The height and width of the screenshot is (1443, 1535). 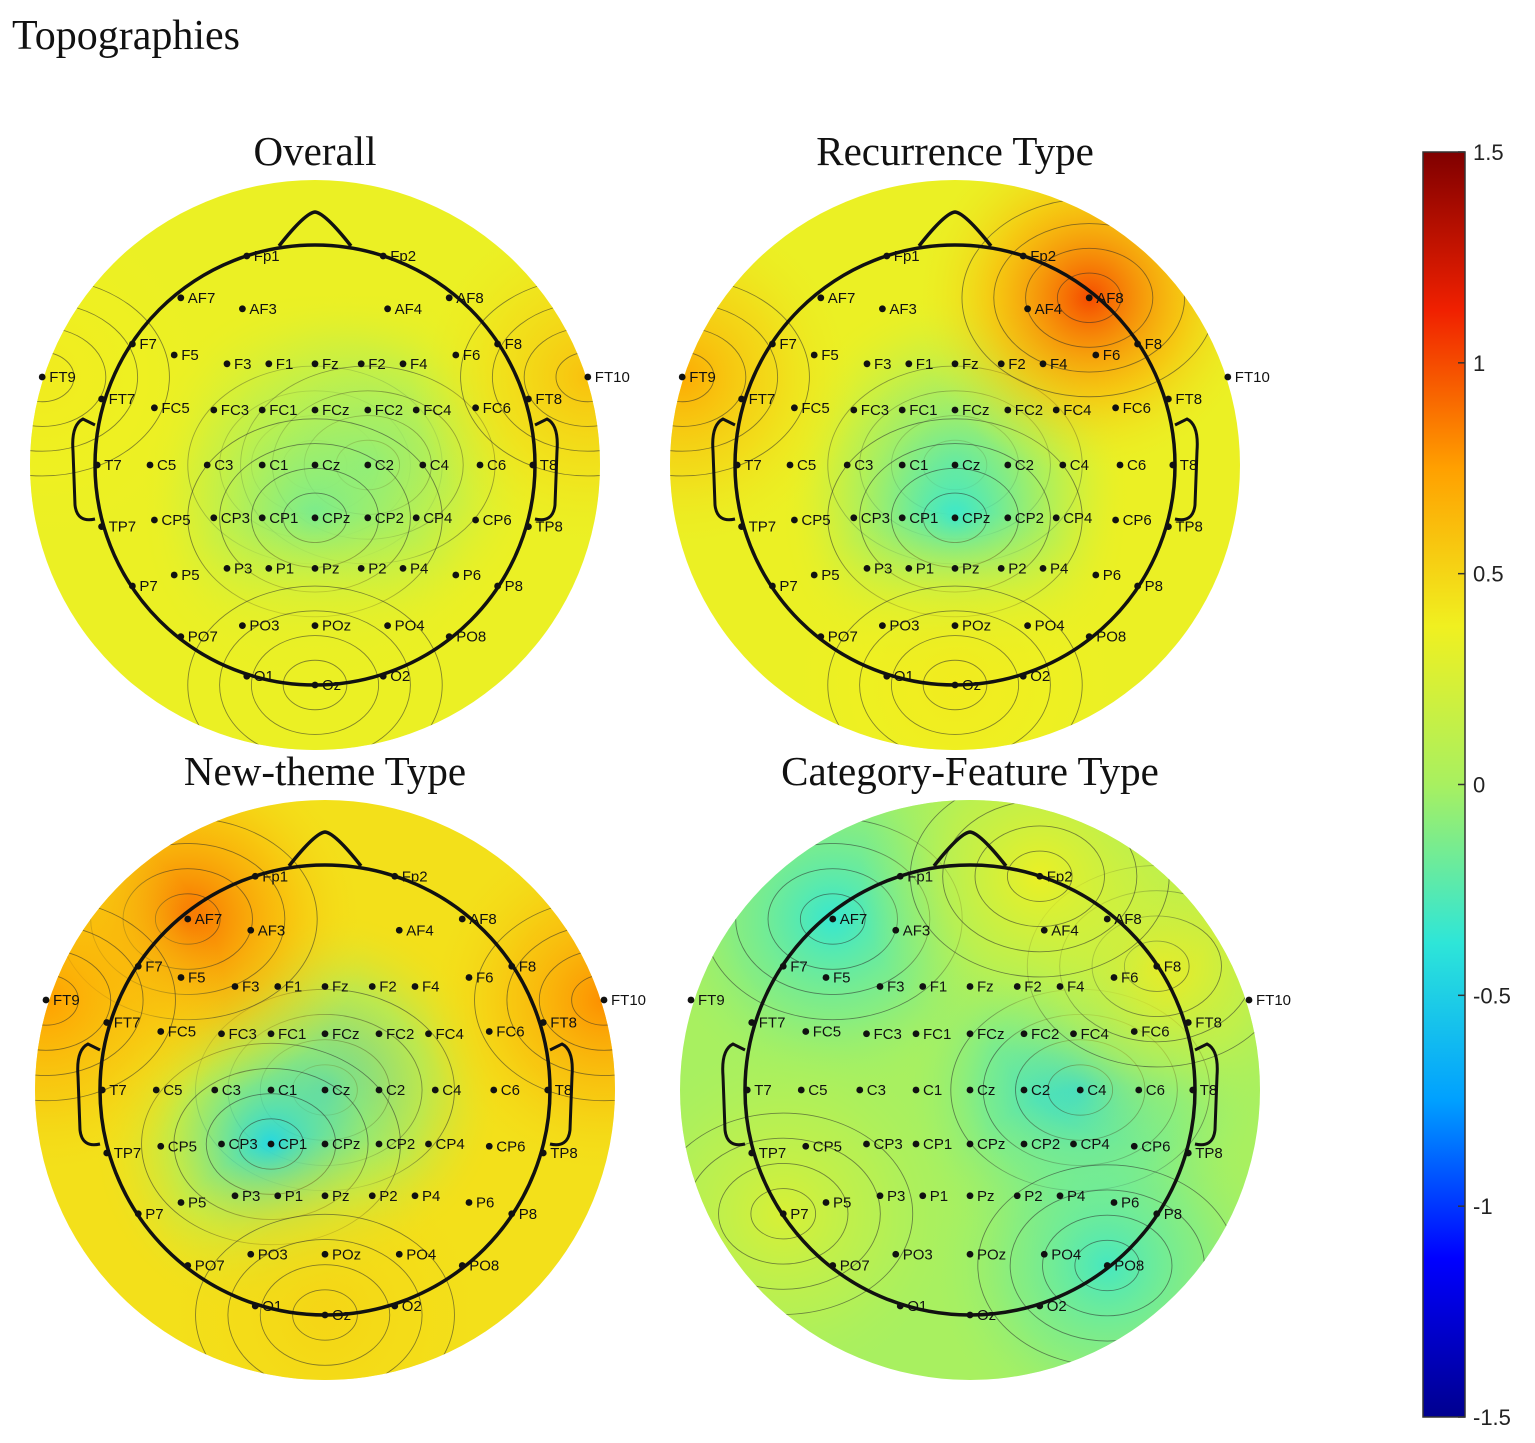 What do you see at coordinates (263, 309) in the screenshot?
I see `electrode-label: AF3` at bounding box center [263, 309].